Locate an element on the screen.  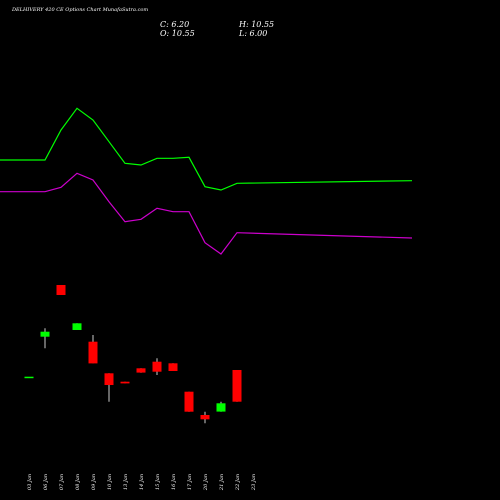
x-tick-label: 10 Jan is located at coordinates (110, 482).